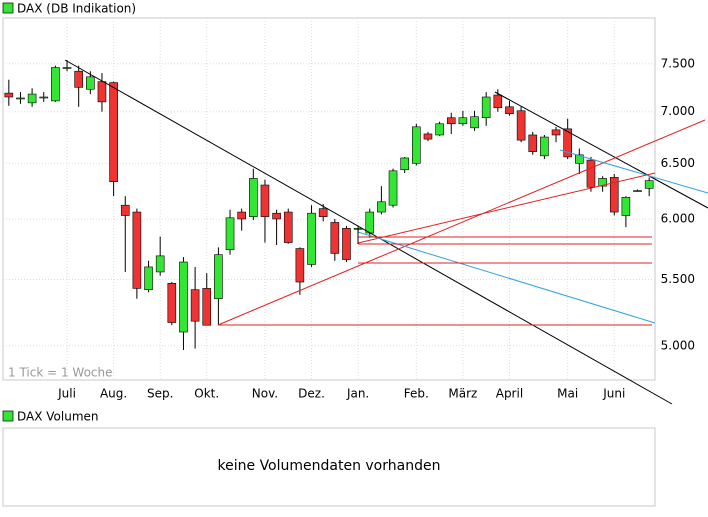 Image resolution: width=708 pixels, height=517 pixels. I want to click on volume-message: keine Volumendaten vorhanden, so click(329, 466).